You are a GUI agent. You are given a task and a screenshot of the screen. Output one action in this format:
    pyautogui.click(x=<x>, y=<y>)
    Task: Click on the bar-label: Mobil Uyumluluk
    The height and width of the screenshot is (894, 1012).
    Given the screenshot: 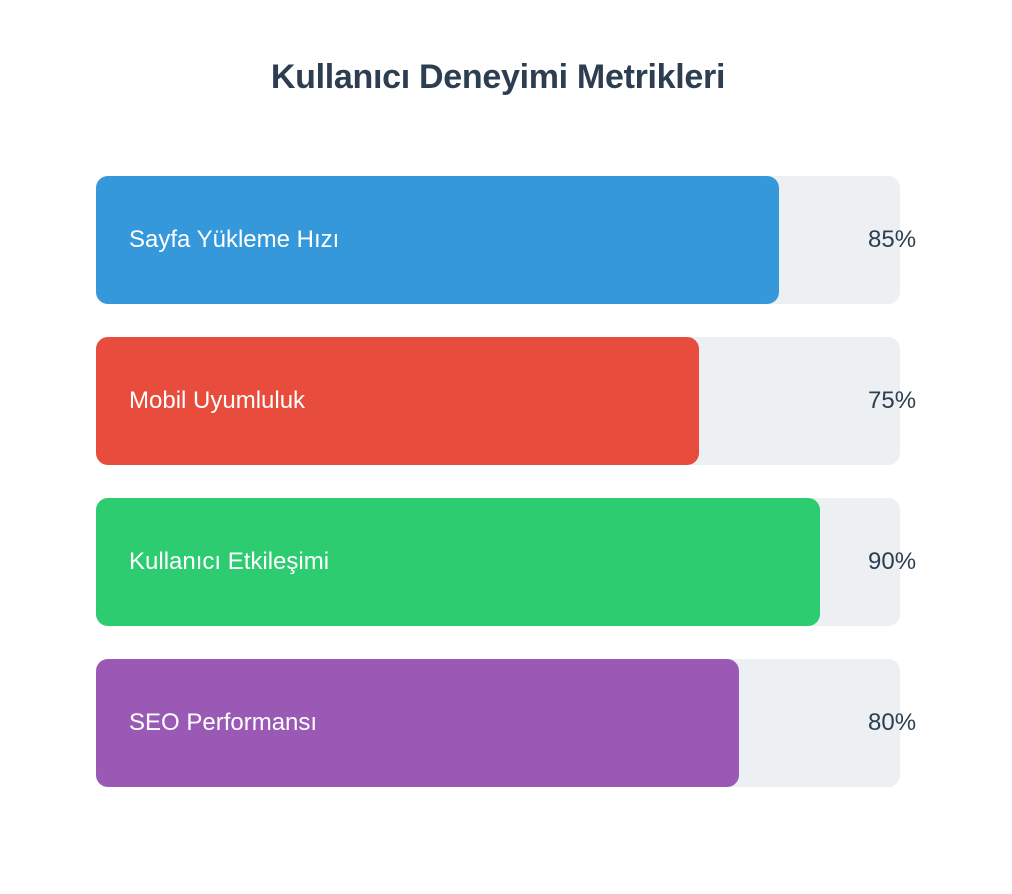 What is the action you would take?
    pyautogui.click(x=217, y=400)
    